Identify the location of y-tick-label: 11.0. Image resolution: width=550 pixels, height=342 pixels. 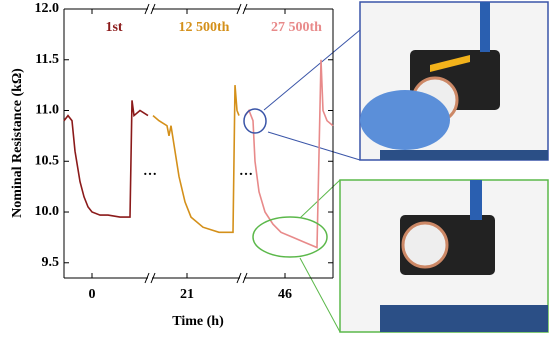
(47, 110).